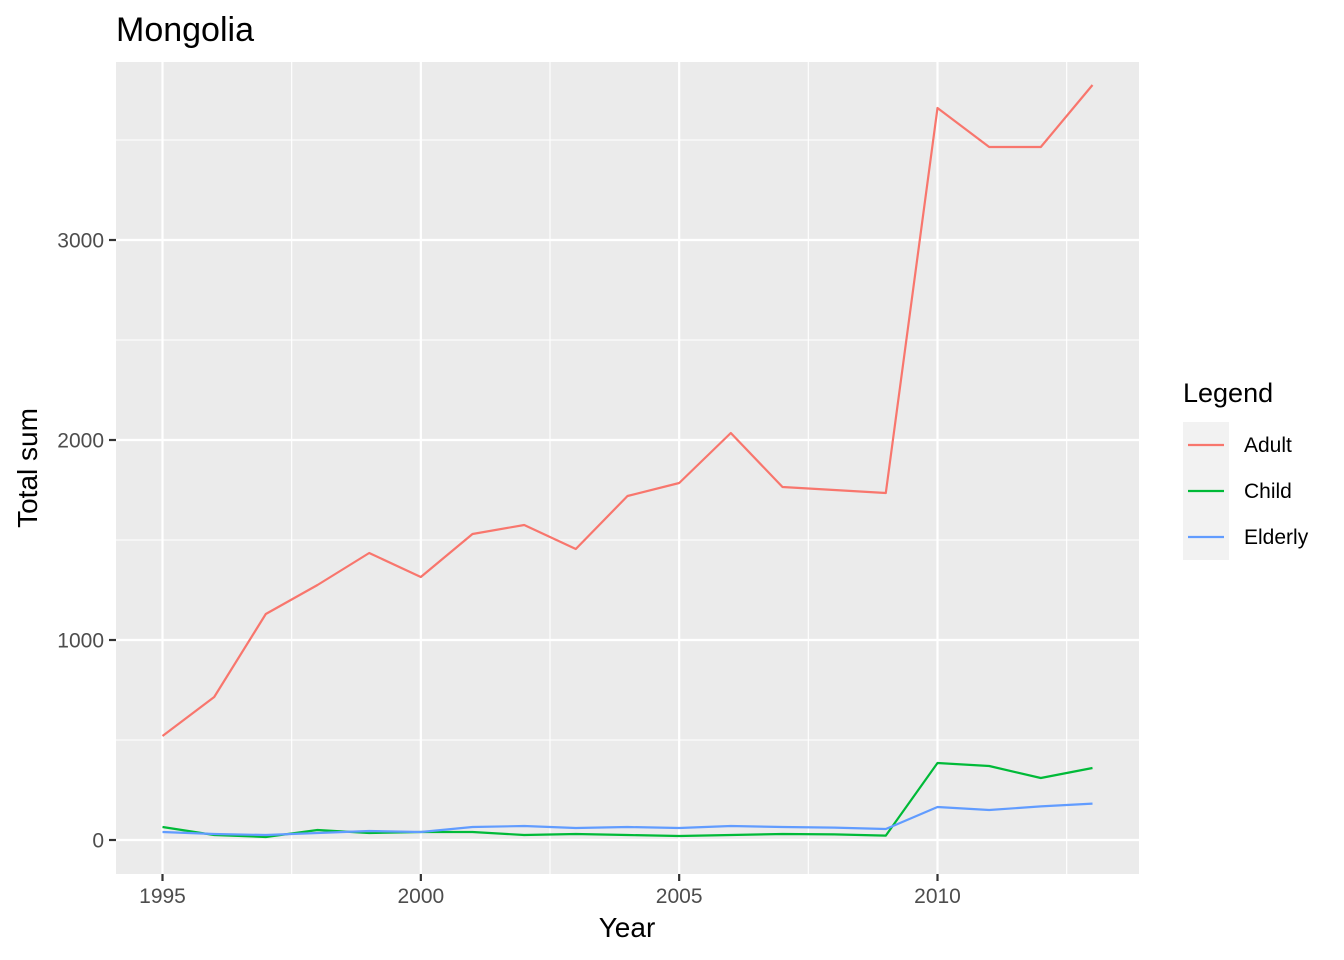 Image resolution: width=1344 pixels, height=960 pixels. I want to click on y-tick-label: 1000, so click(80, 641).